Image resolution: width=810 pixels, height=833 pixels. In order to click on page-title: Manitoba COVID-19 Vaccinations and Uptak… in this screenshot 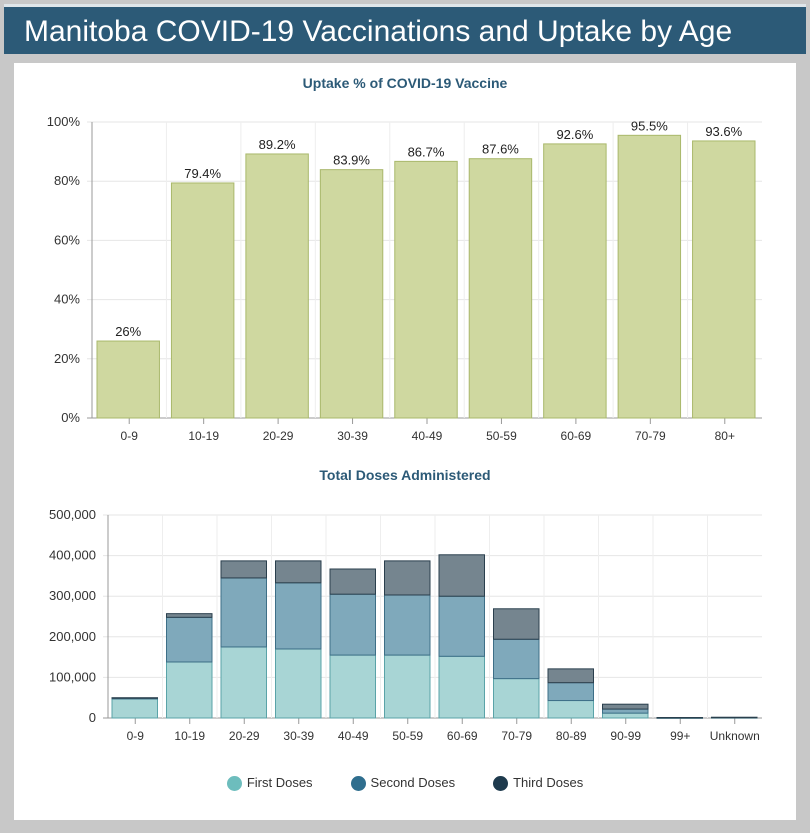, I will do `click(405, 29)`.